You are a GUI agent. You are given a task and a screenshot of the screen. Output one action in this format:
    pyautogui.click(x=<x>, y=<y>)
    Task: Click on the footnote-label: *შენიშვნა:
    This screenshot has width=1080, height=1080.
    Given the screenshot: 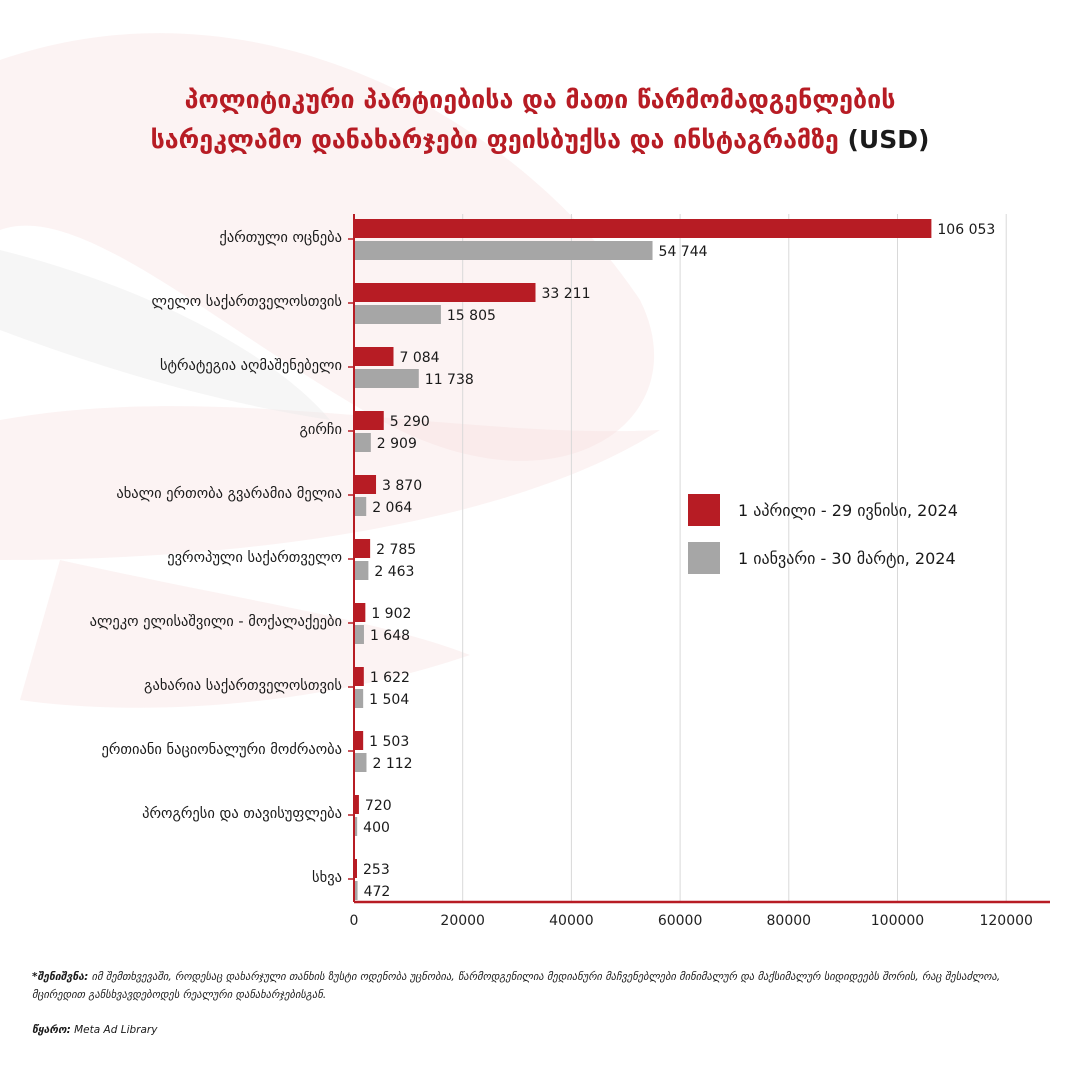 What is the action you would take?
    pyautogui.click(x=60, y=977)
    